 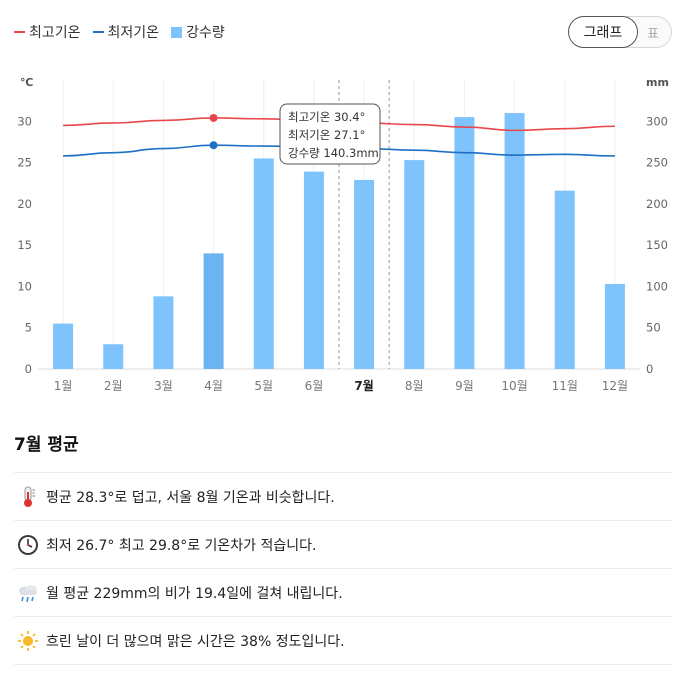 What do you see at coordinates (213, 117) in the screenshot?
I see `max-temp-point` at bounding box center [213, 117].